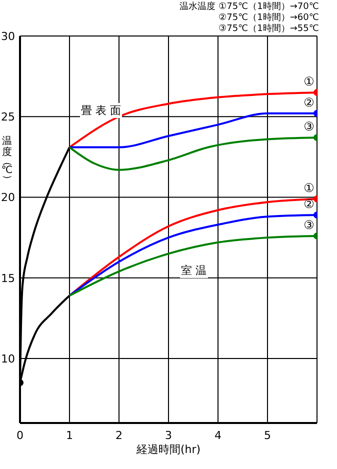 The height and width of the screenshot is (469, 337). Describe the element at coordinates (268, 29) in the screenshot. I see `text: ③75℃（1時間）→55℃` at that location.